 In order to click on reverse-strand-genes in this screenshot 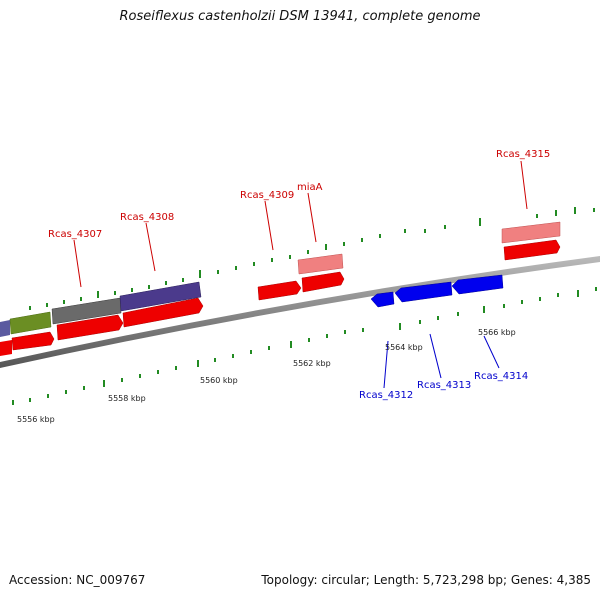, I will do `click(437, 291)`.